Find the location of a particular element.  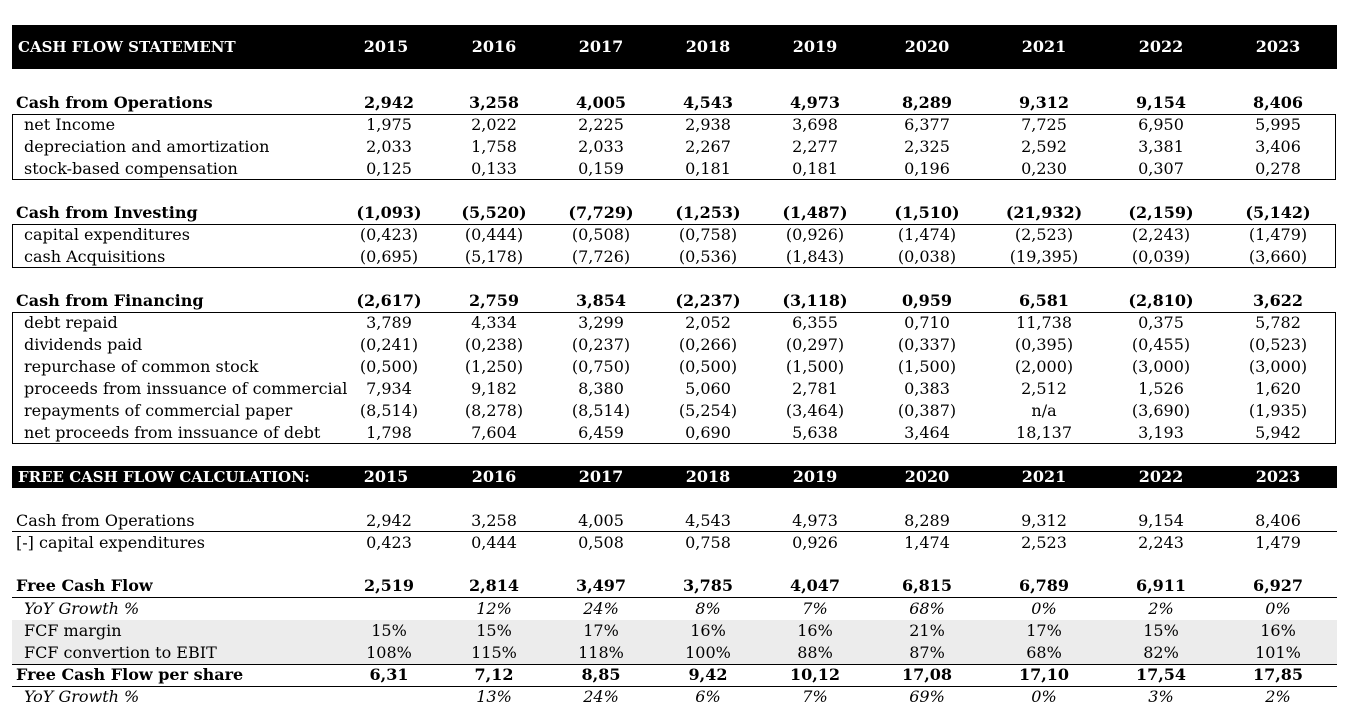

value-cell: 4,047 is located at coordinates (815, 585).